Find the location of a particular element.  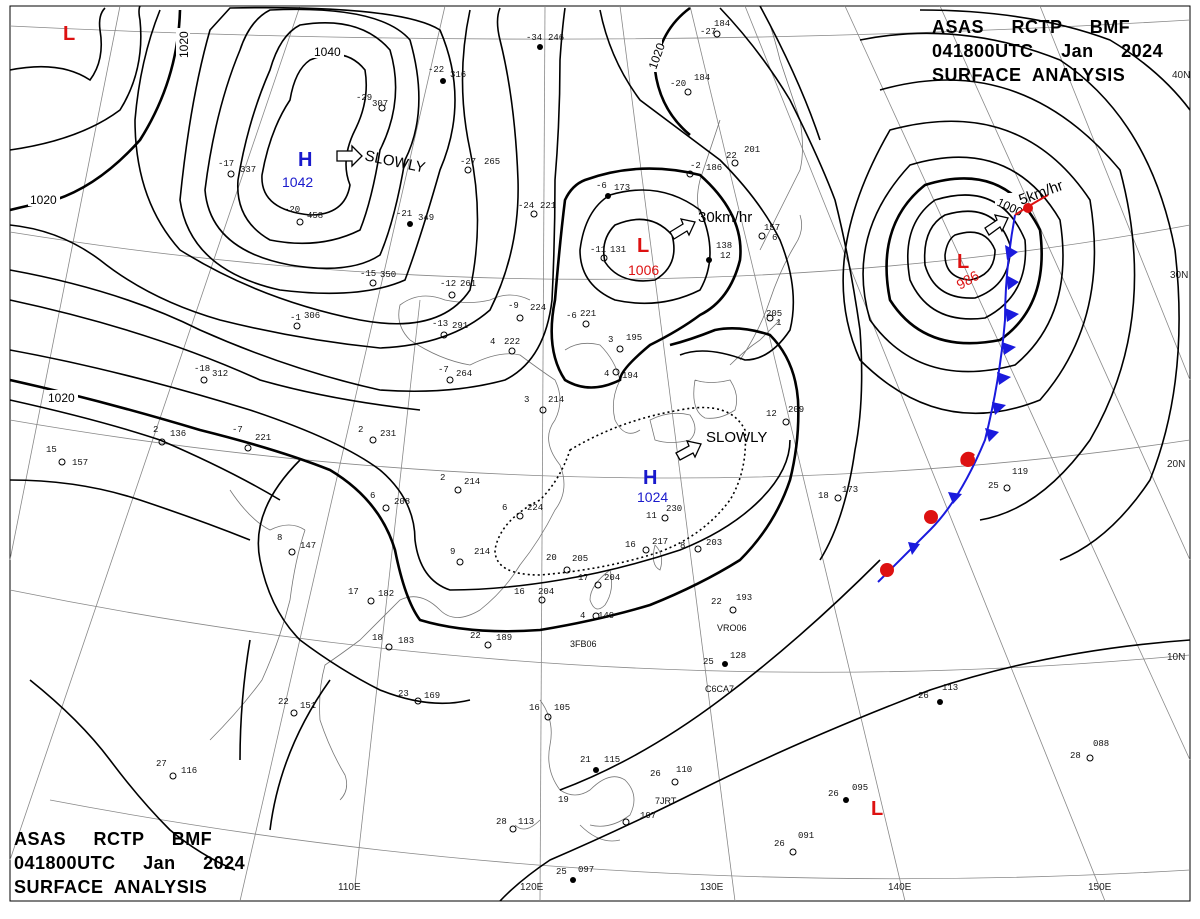

station-temp: 11 is located at coordinates (651, 516).